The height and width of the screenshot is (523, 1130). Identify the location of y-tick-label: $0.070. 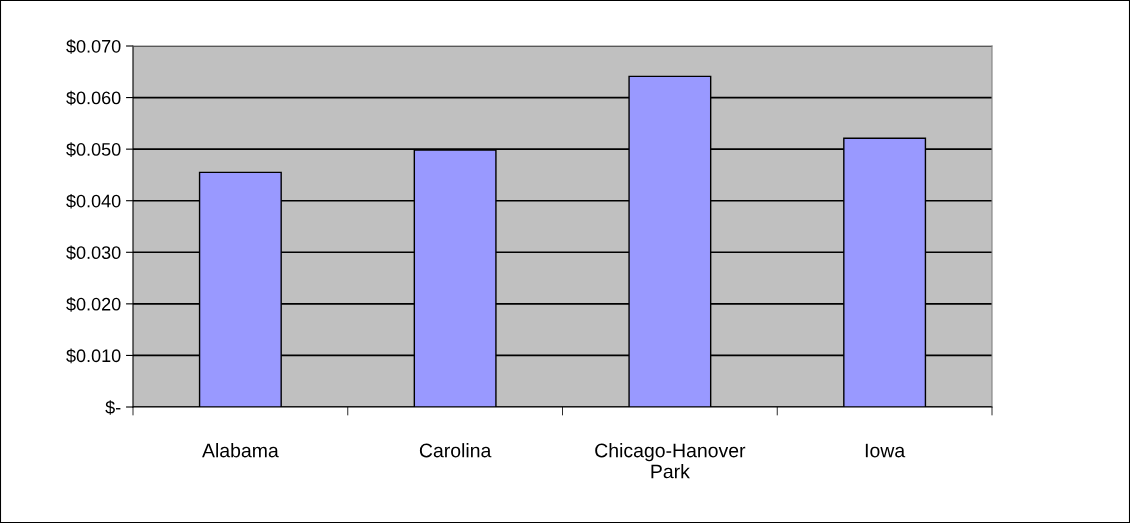
(93, 46).